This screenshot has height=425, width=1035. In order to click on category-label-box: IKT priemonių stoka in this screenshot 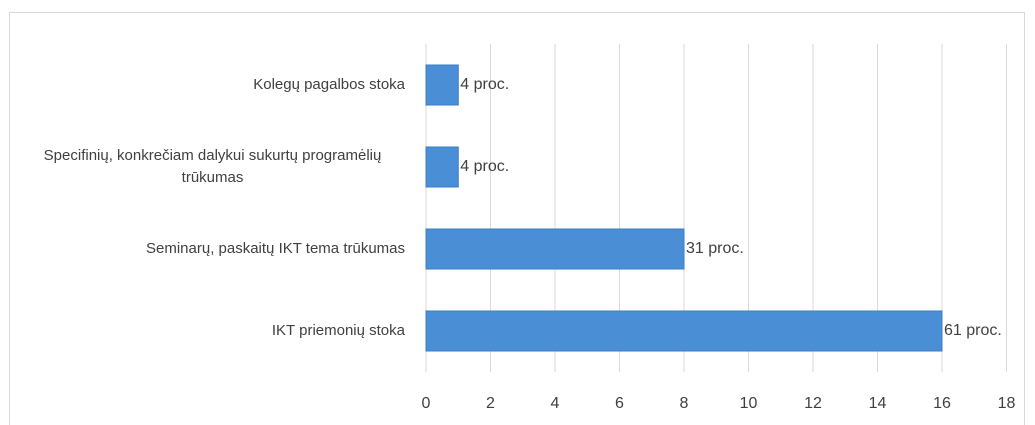, I will do `click(210, 331)`.